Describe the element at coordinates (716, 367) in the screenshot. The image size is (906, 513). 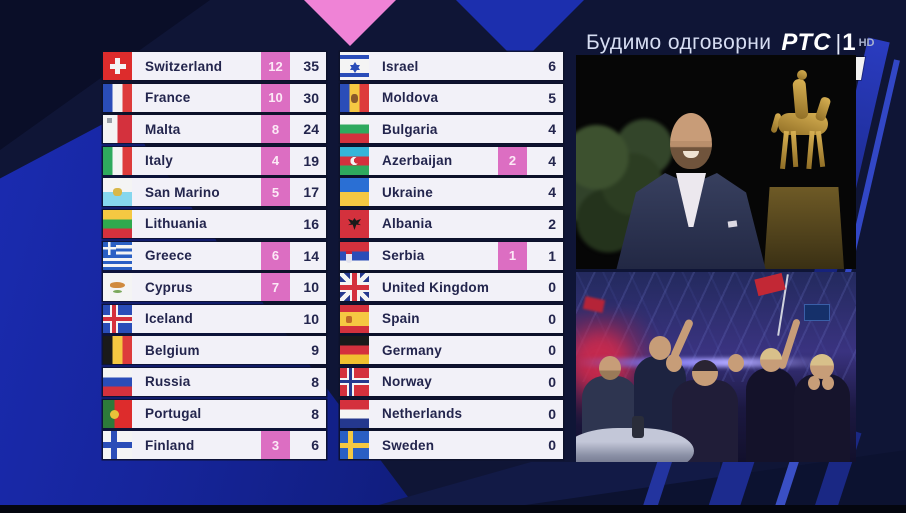
I see `audience-video-feed` at that location.